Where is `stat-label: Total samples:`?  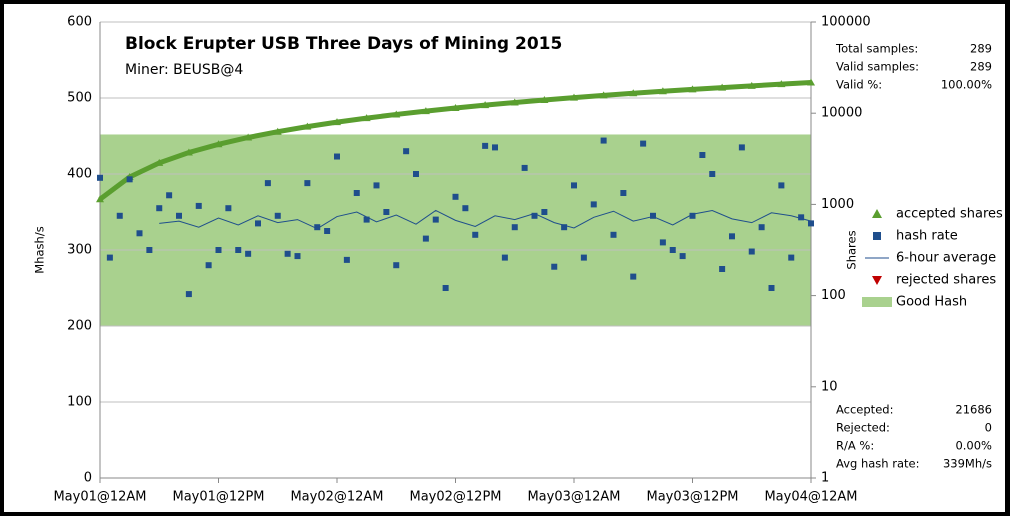 stat-label: Total samples: is located at coordinates (876, 49).